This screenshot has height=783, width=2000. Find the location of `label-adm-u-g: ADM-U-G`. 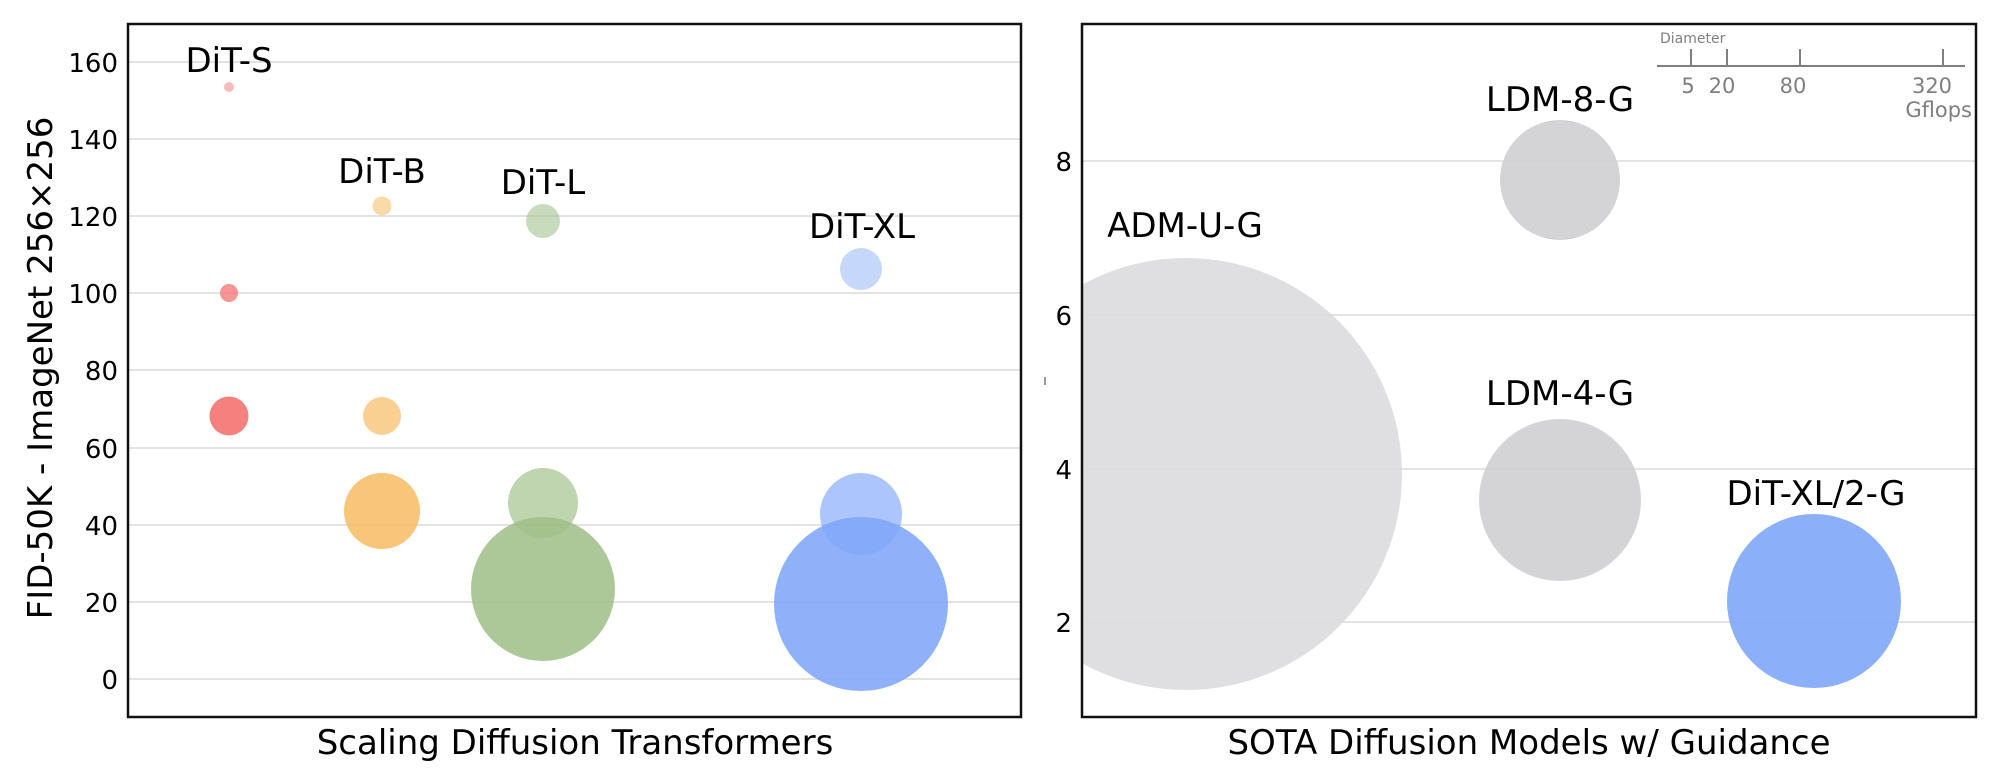

label-adm-u-g: ADM-U-G is located at coordinates (1185, 226).